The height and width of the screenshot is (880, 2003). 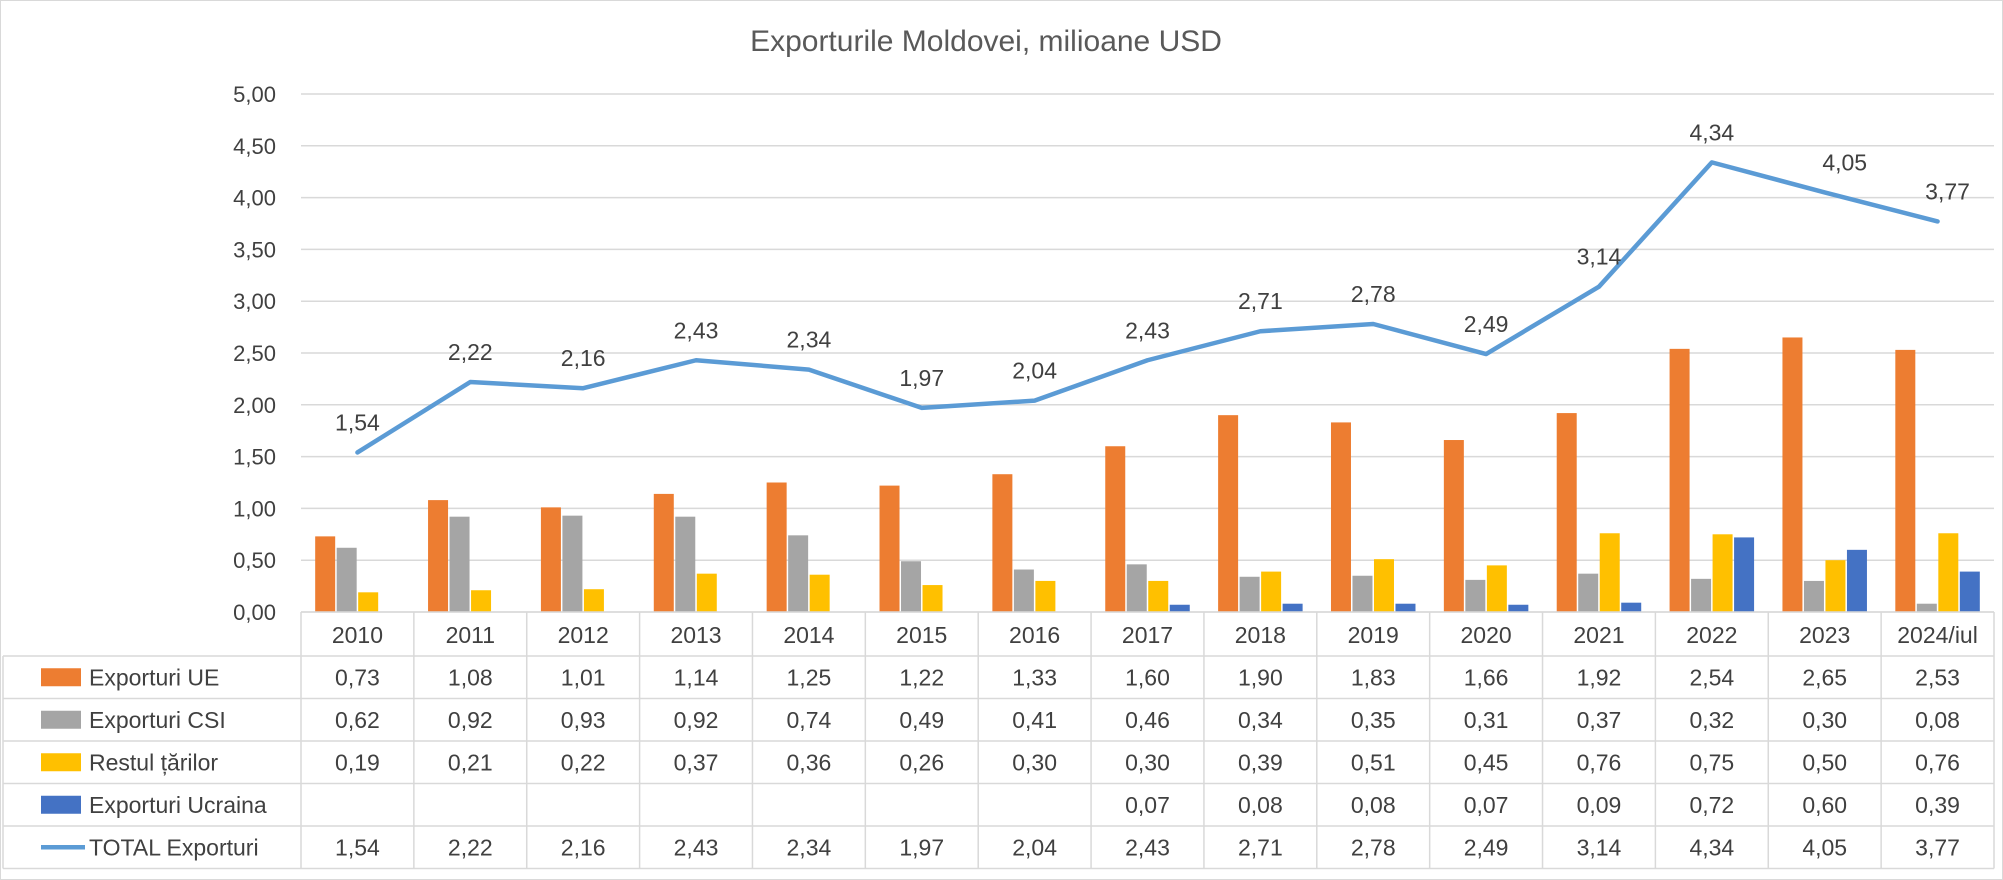 What do you see at coordinates (470, 762) in the screenshot?
I see `table-cell-value: 0,21` at bounding box center [470, 762].